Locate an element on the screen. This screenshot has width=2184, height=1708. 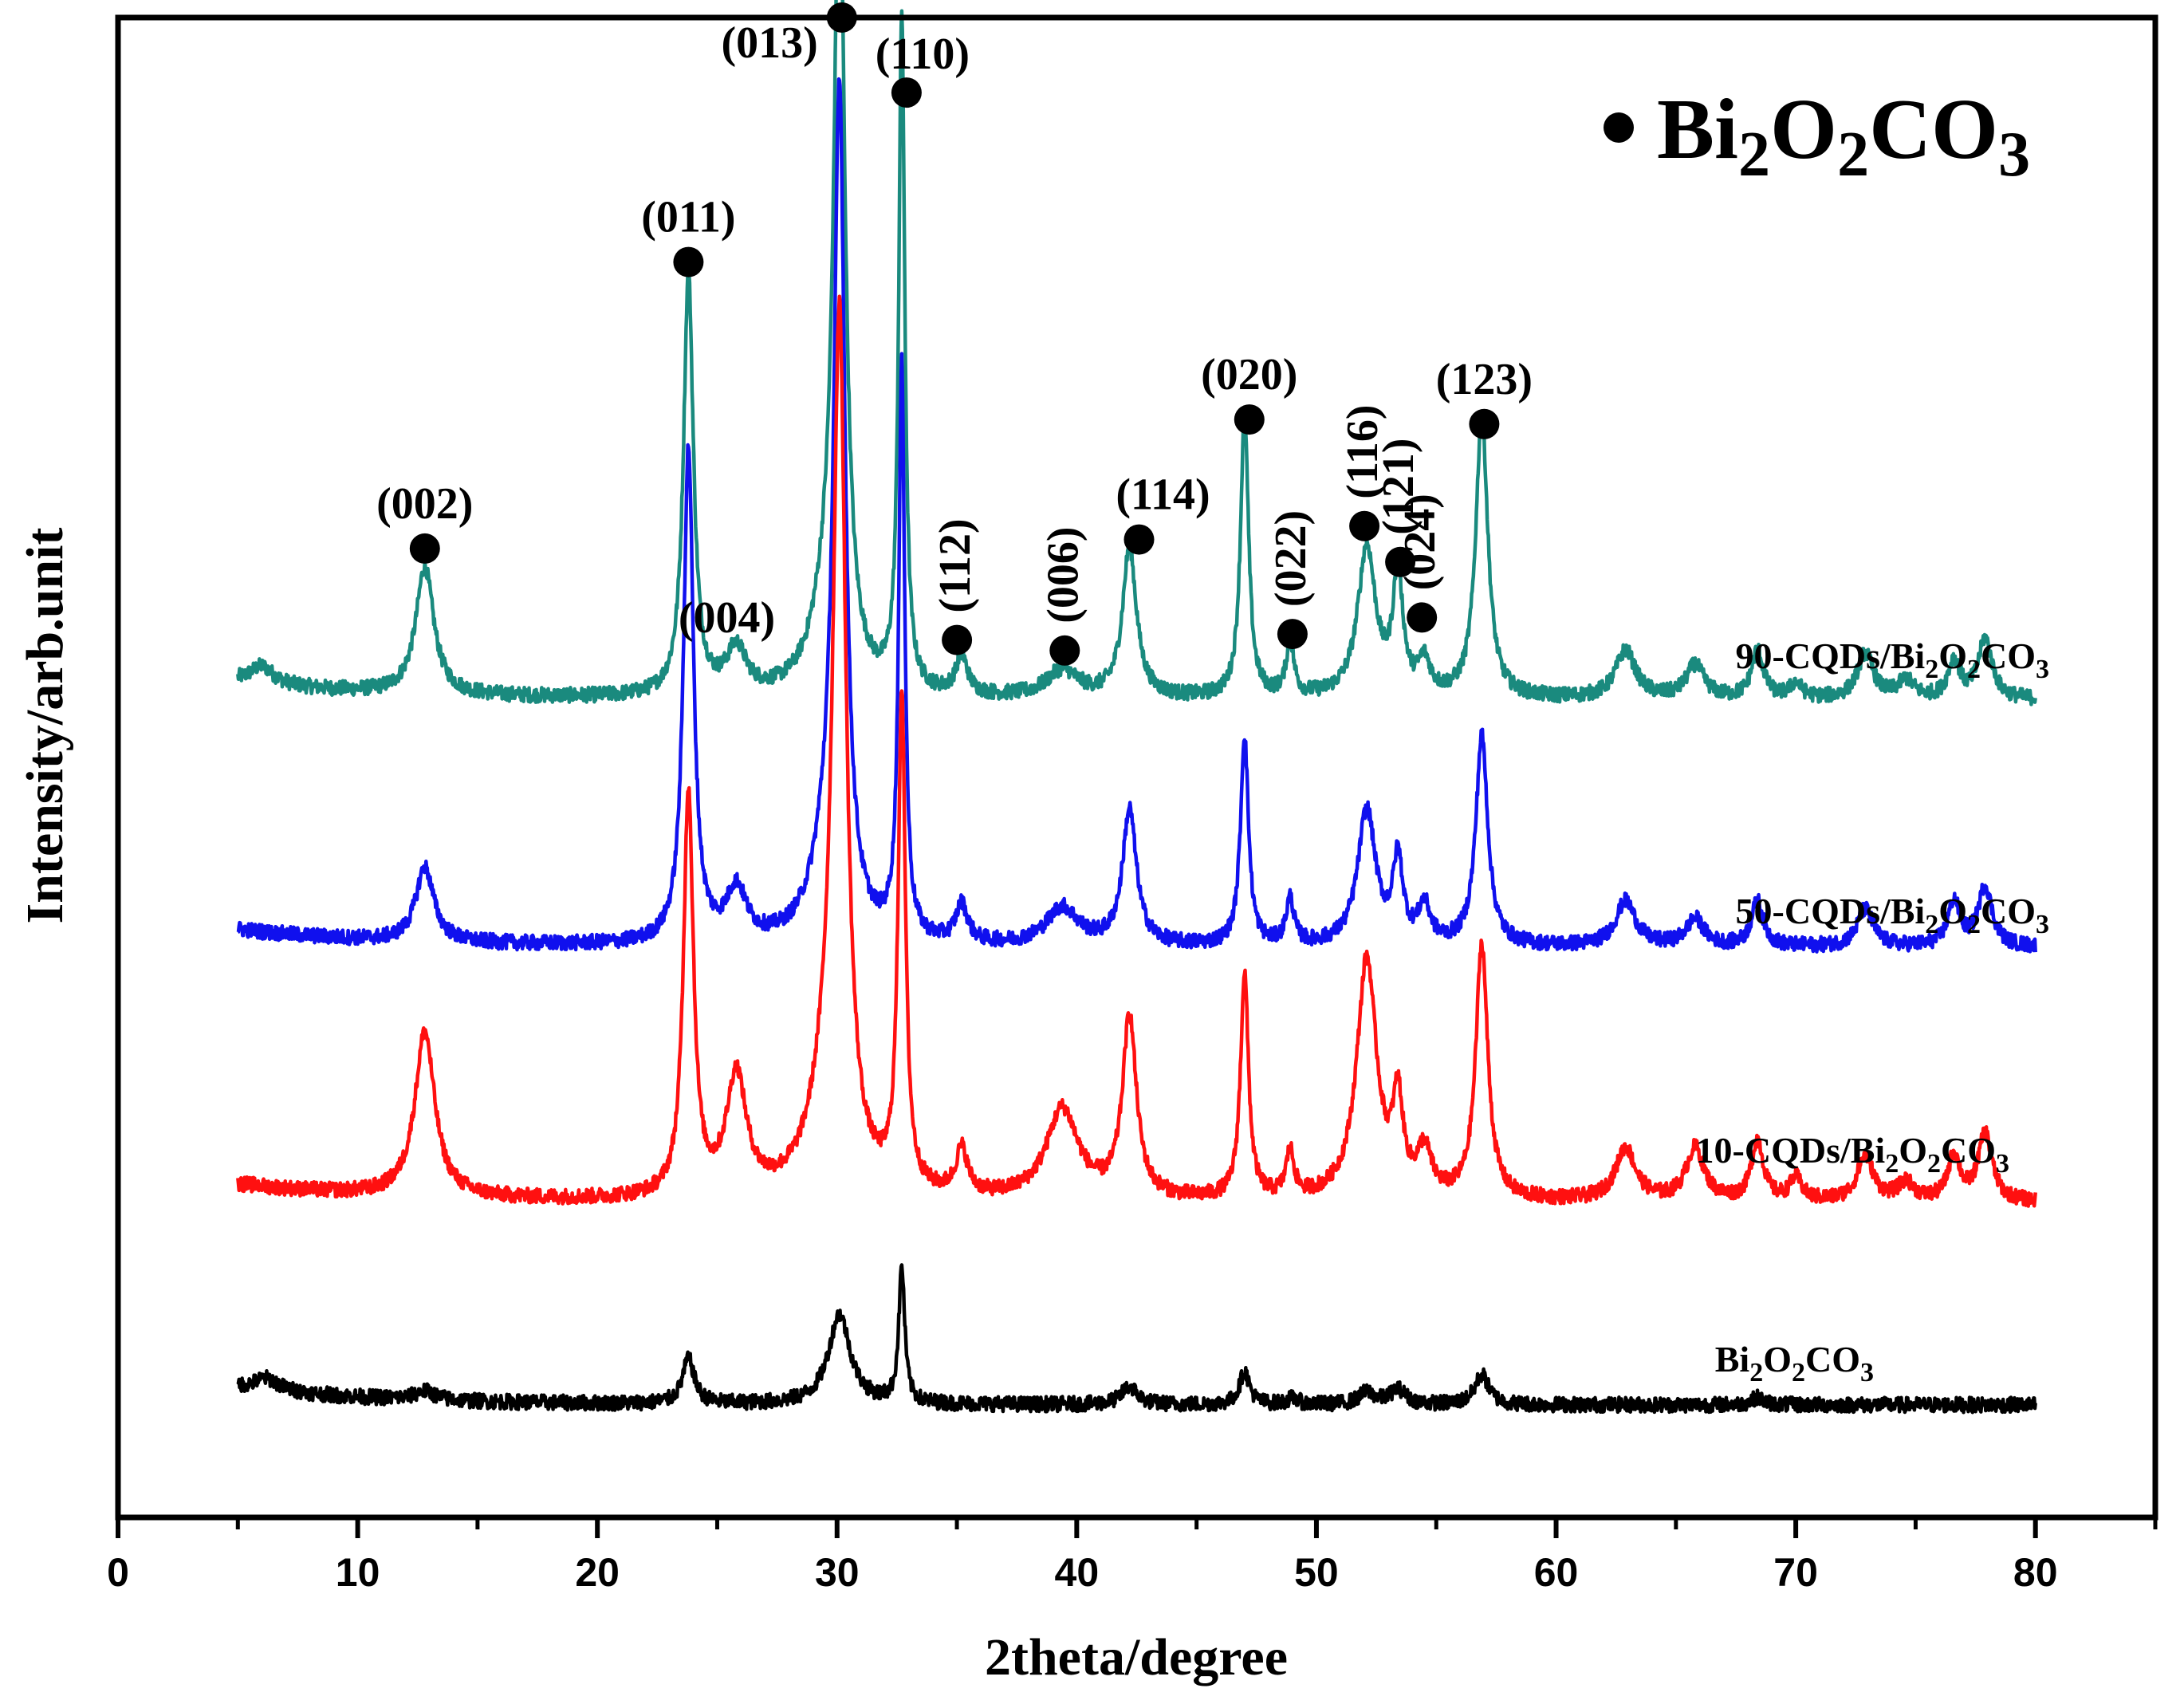
x-tick-label: 30 is located at coordinates (837, 1572).